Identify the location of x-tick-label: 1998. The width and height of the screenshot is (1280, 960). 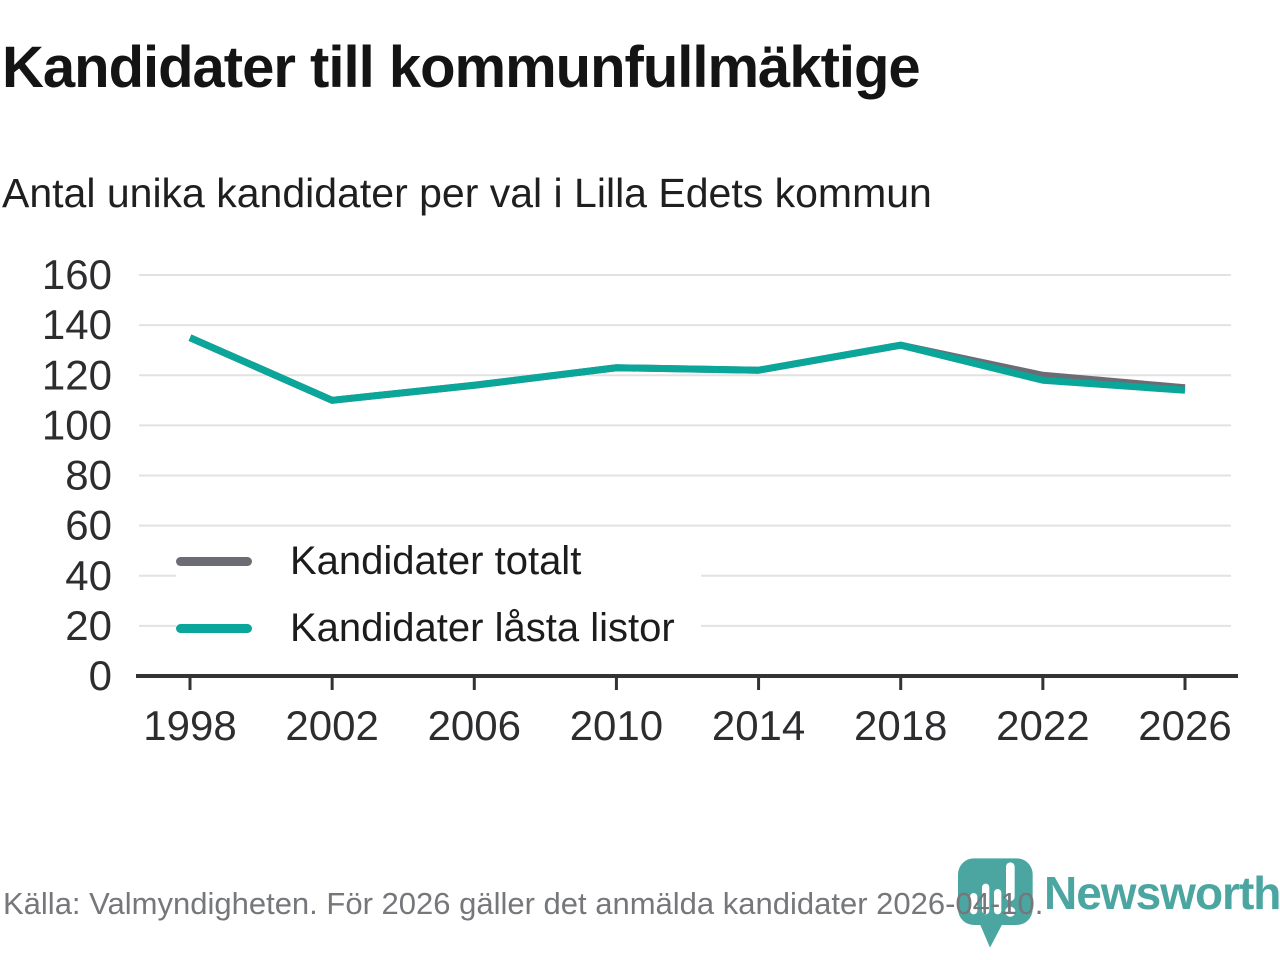
(189, 725).